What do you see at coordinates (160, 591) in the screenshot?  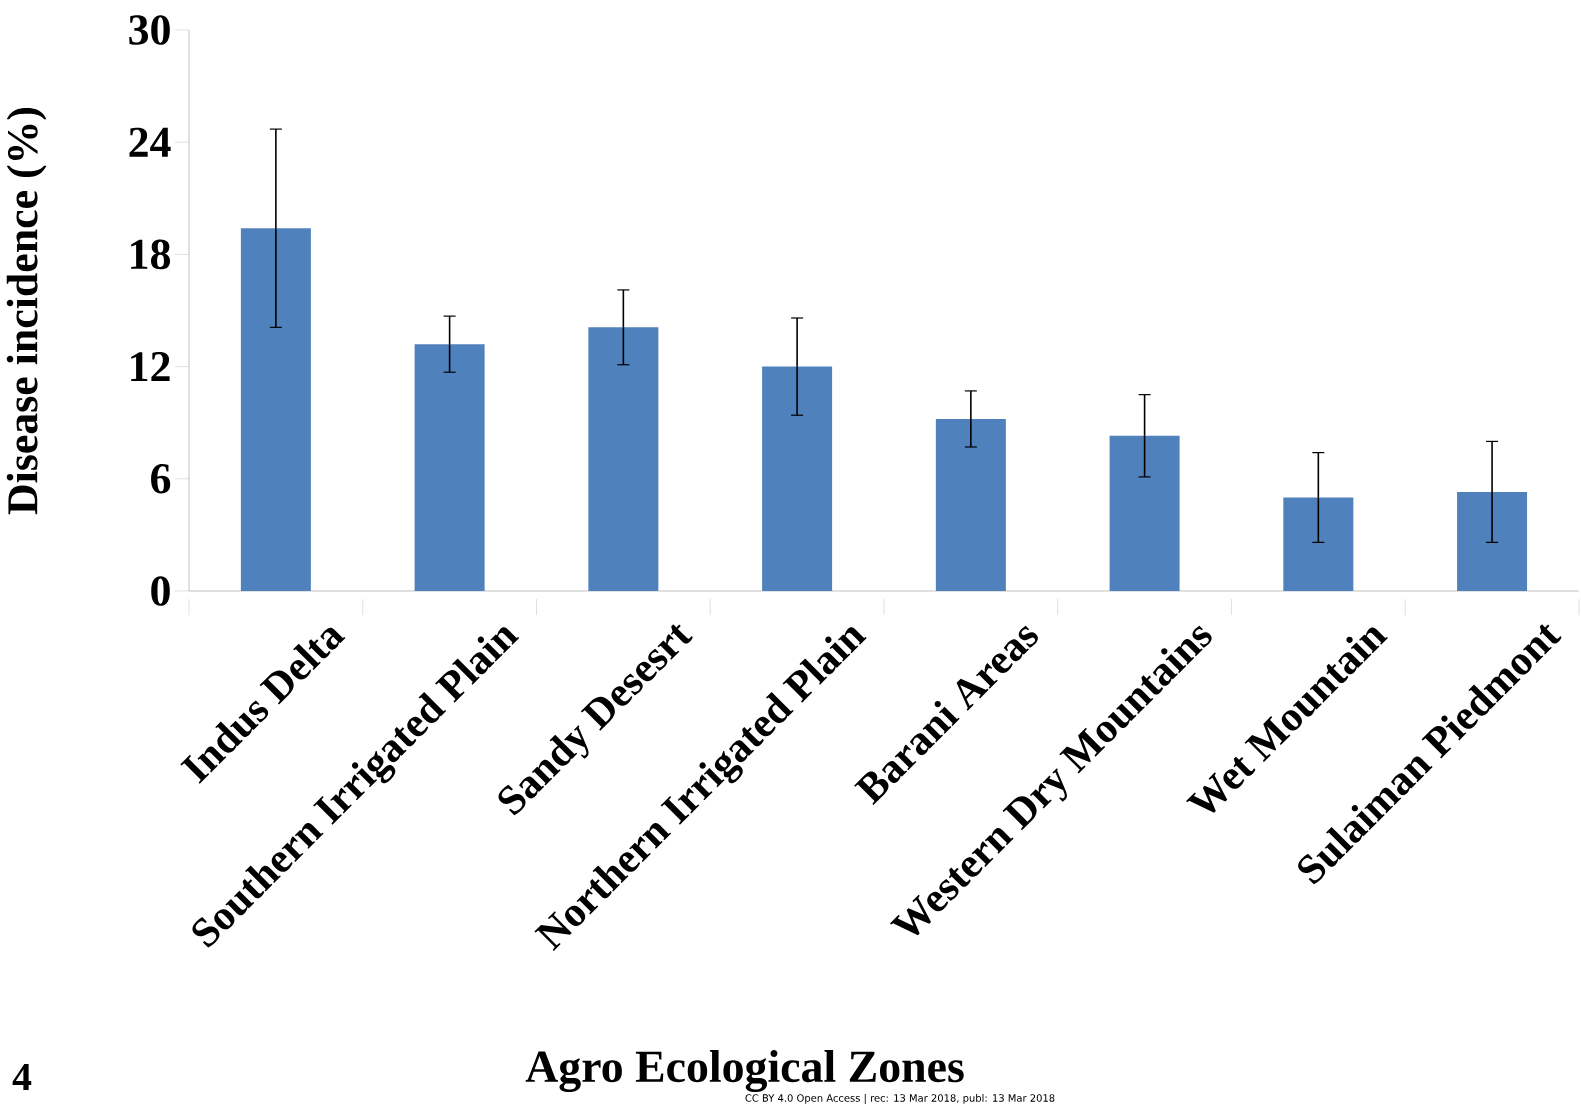 I see `y-tick-label: 0` at bounding box center [160, 591].